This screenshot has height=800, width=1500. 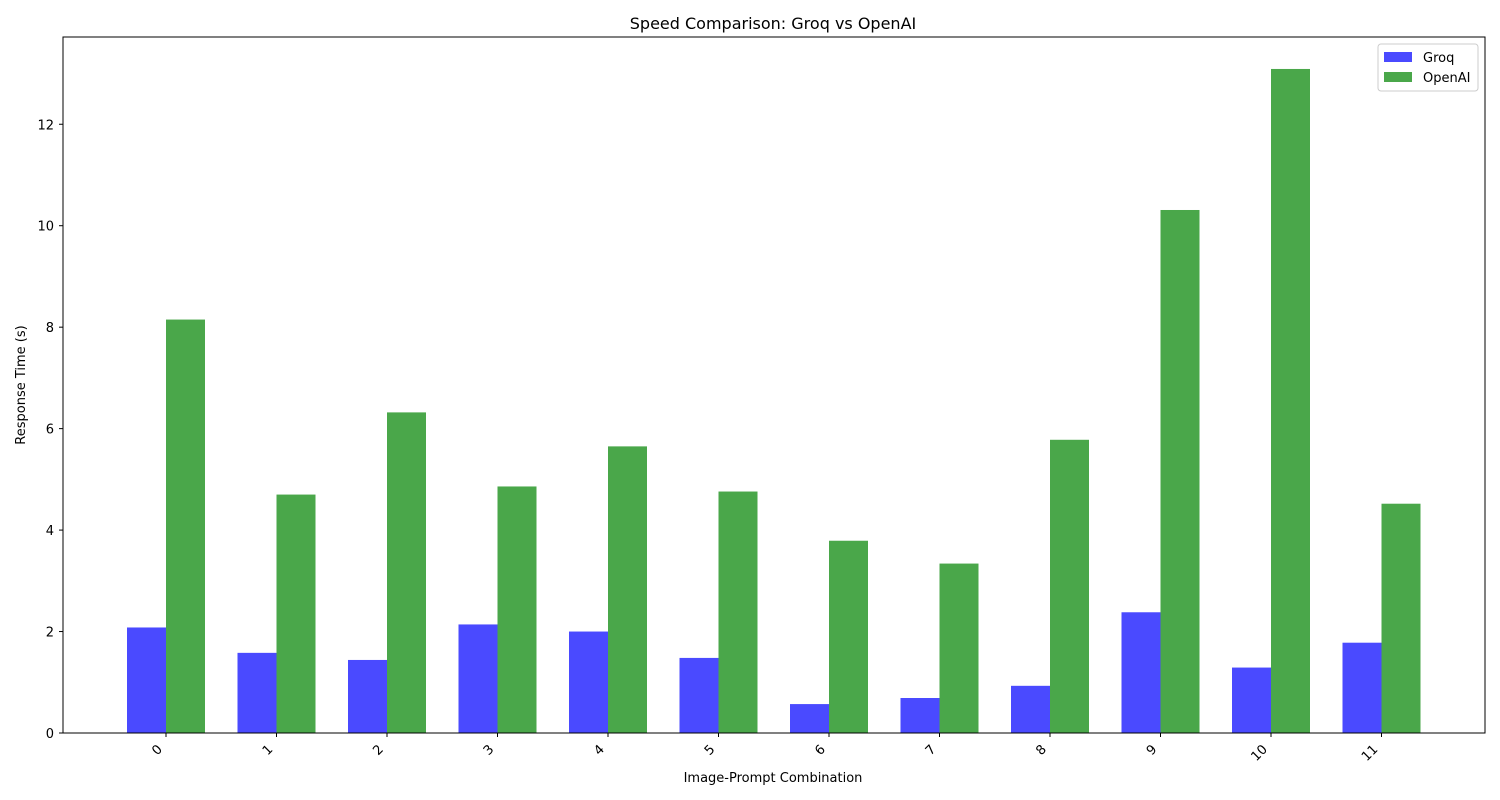 I want to click on legend: Groq OpenAI, so click(x=1428, y=67).